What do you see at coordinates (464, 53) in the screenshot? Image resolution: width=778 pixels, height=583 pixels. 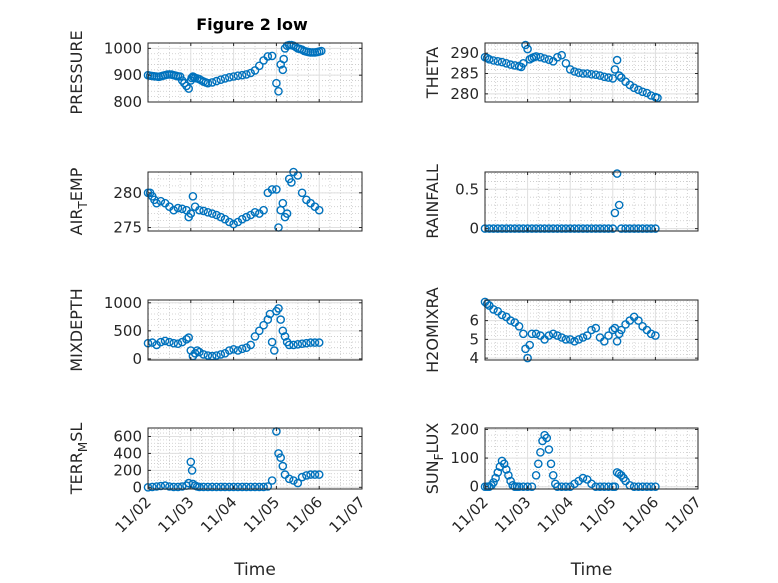 I see `y-tick-label: 290` at bounding box center [464, 53].